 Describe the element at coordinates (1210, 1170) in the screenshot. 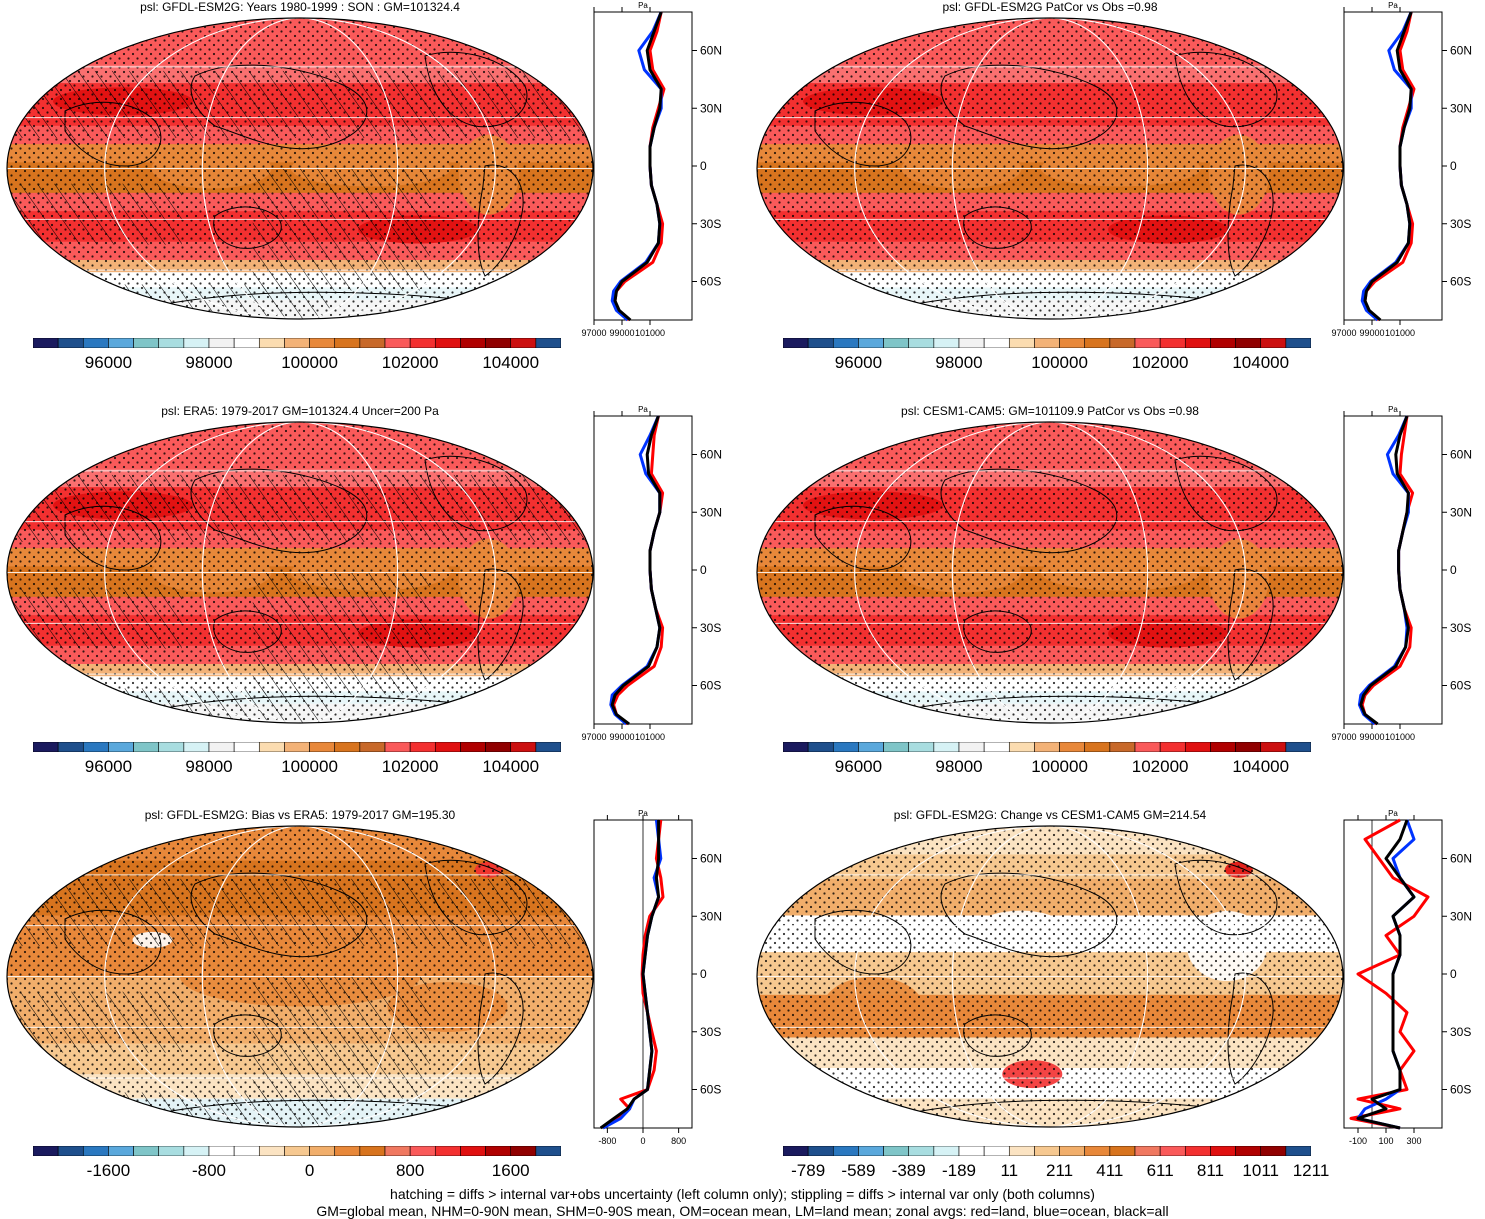

I see `colorbar-tick-label: 811` at that location.